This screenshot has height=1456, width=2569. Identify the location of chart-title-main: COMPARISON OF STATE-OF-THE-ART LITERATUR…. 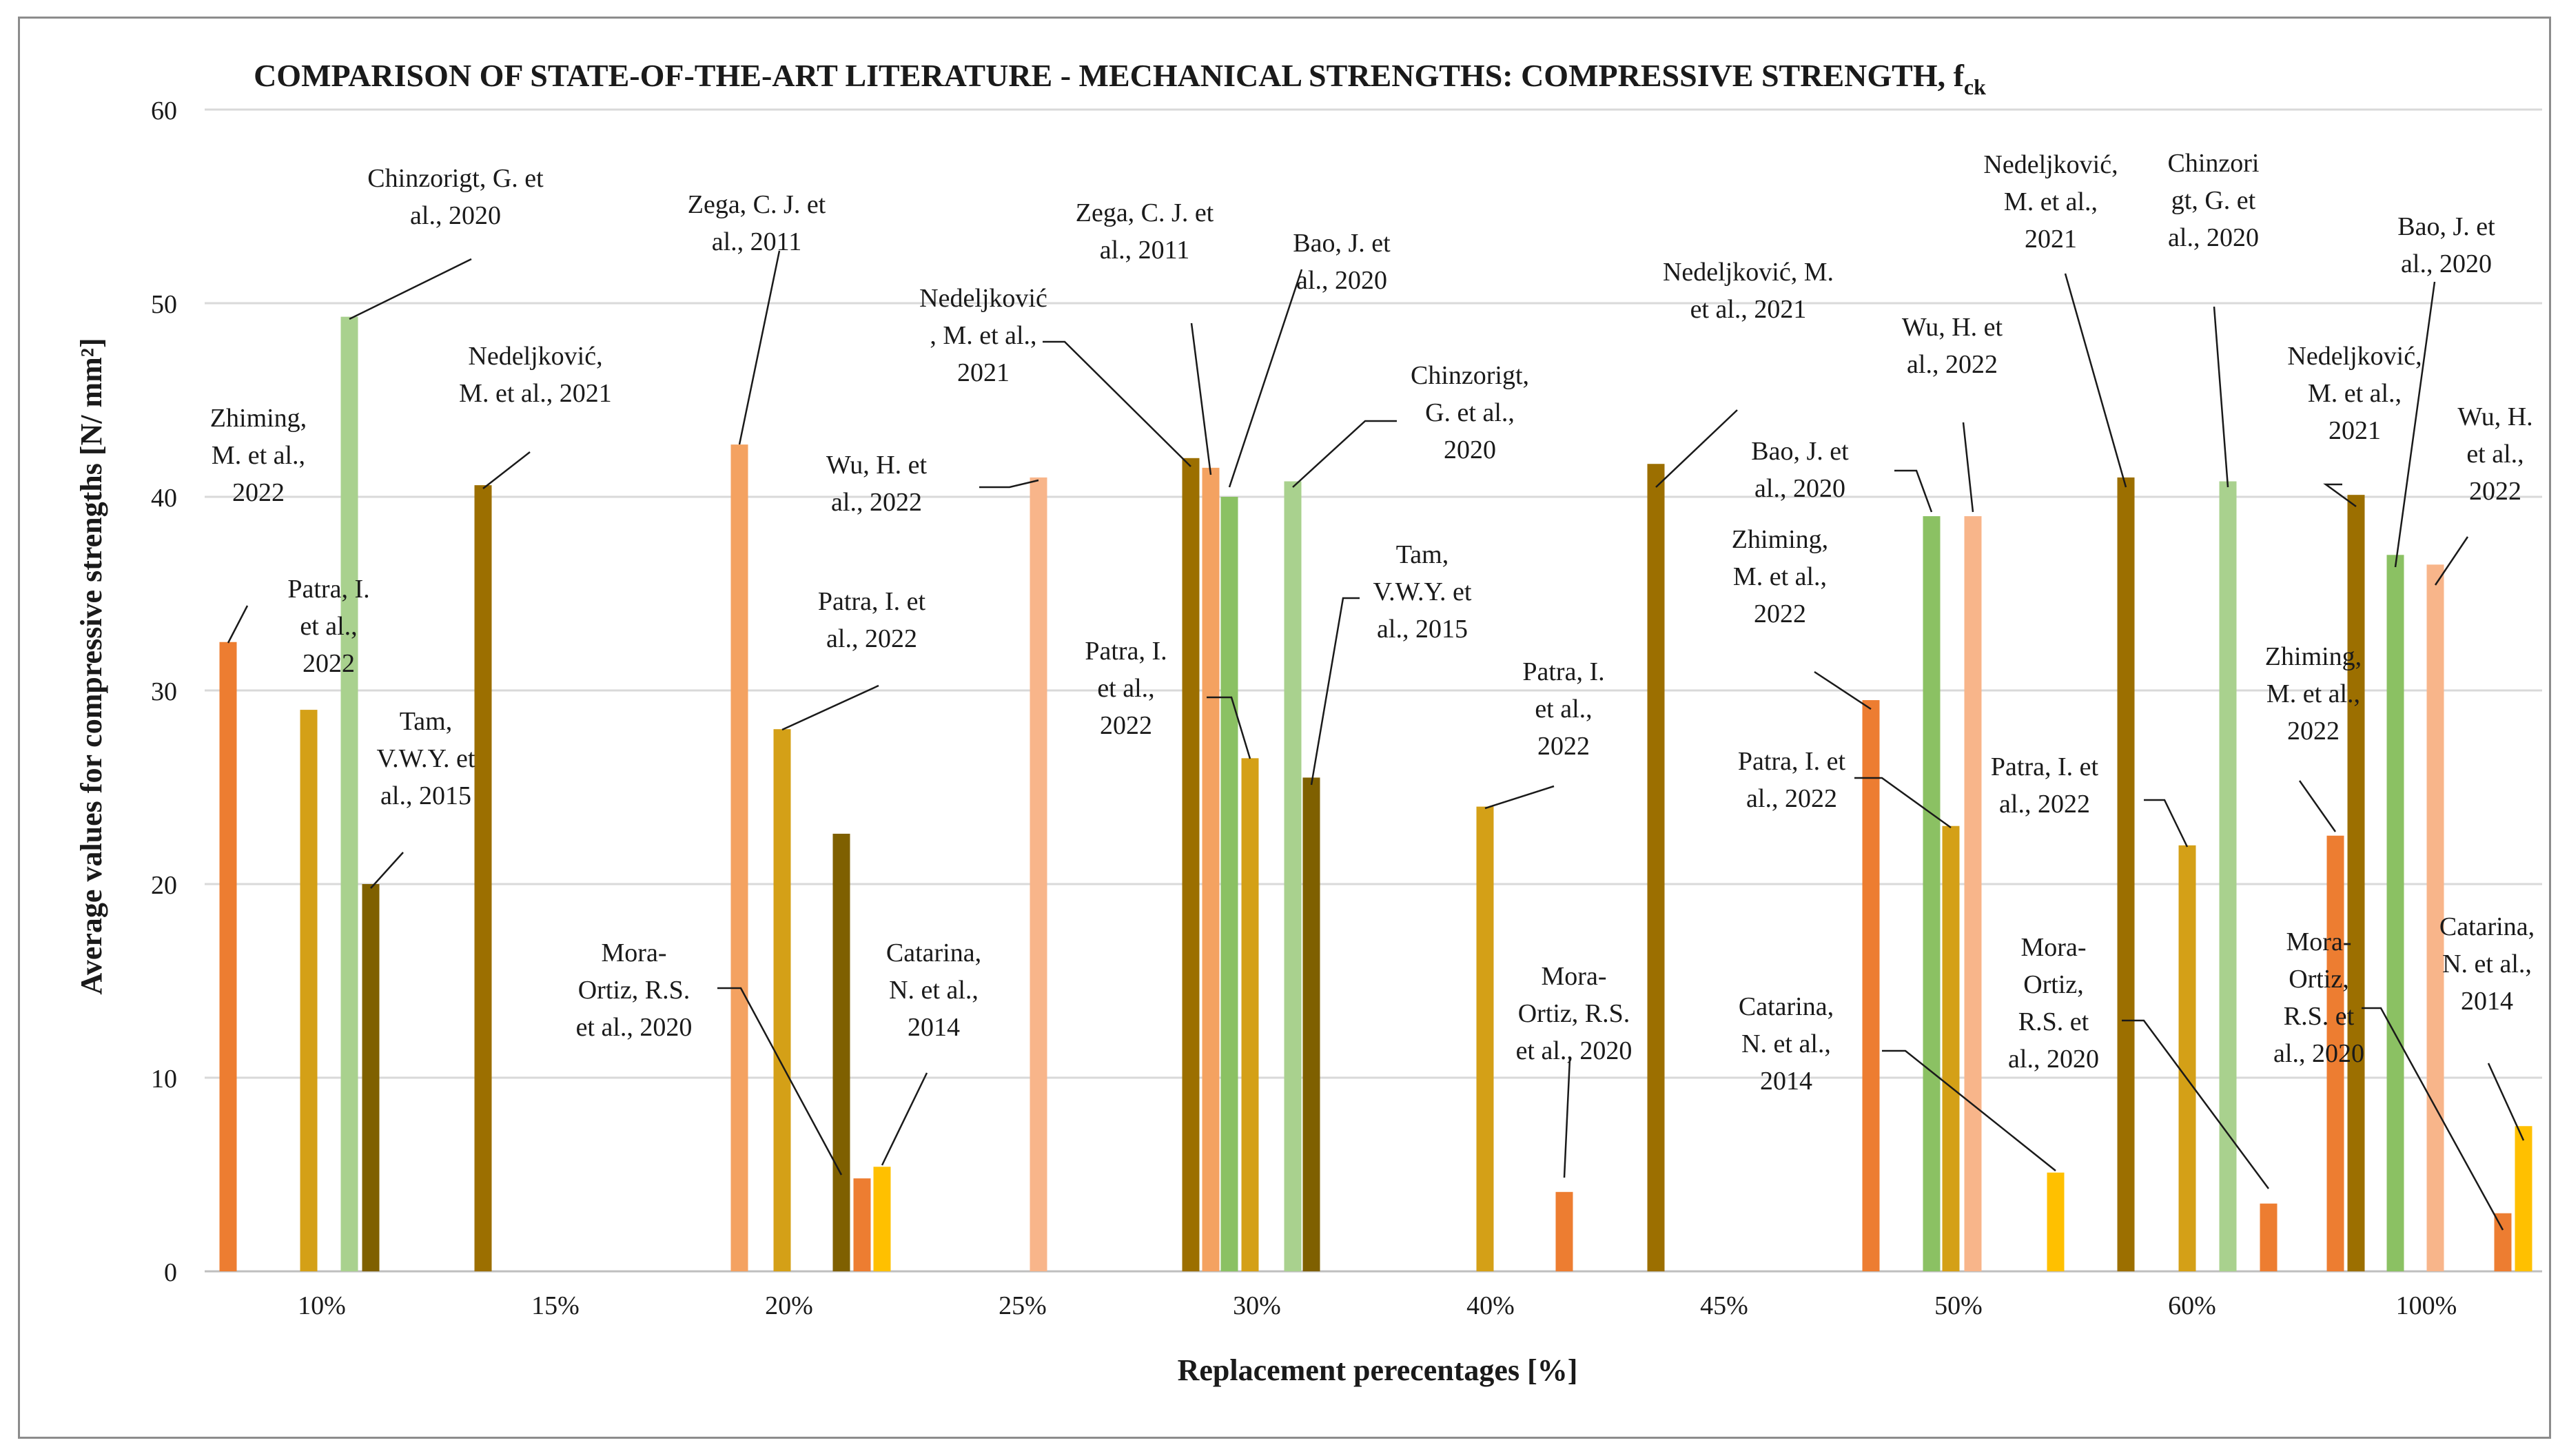
(1109, 75).